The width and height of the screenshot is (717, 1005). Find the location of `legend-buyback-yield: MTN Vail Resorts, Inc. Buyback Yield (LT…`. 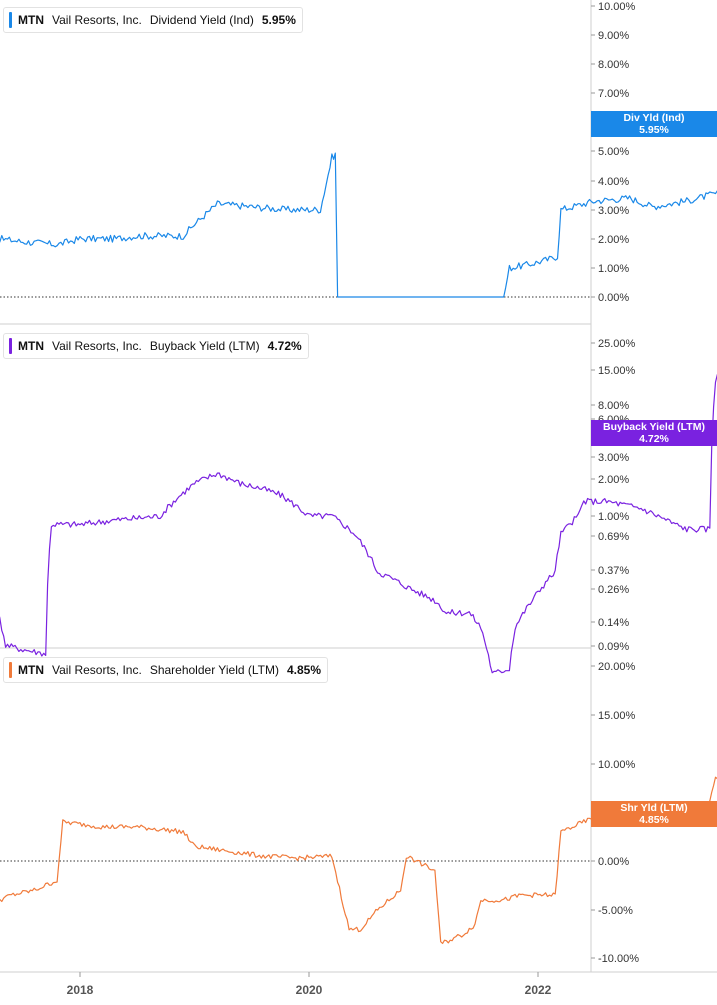

legend-buyback-yield: MTN Vail Resorts, Inc. Buyback Yield (LT… is located at coordinates (156, 346).